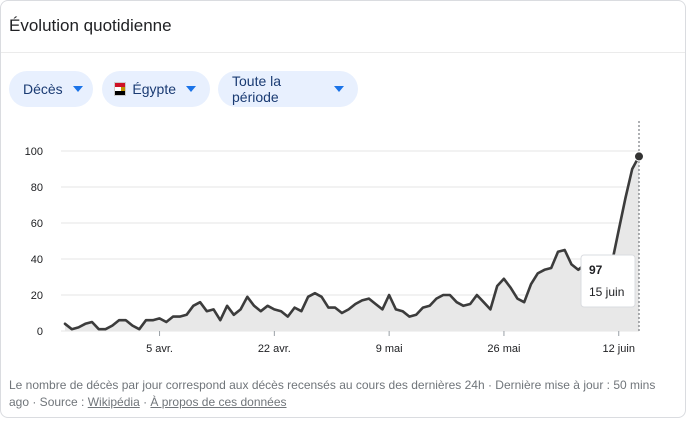  What do you see at coordinates (257, 89) in the screenshot?
I see `period-dropdown-label: Toute la période` at bounding box center [257, 89].